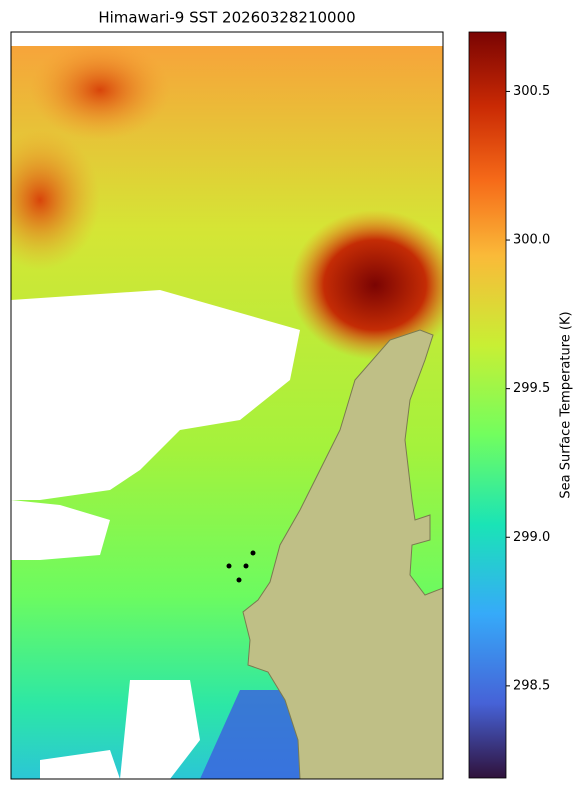 Image resolution: width=585 pixels, height=789 pixels. What do you see at coordinates (487, 405) in the screenshot?
I see `colorbar` at bounding box center [487, 405].